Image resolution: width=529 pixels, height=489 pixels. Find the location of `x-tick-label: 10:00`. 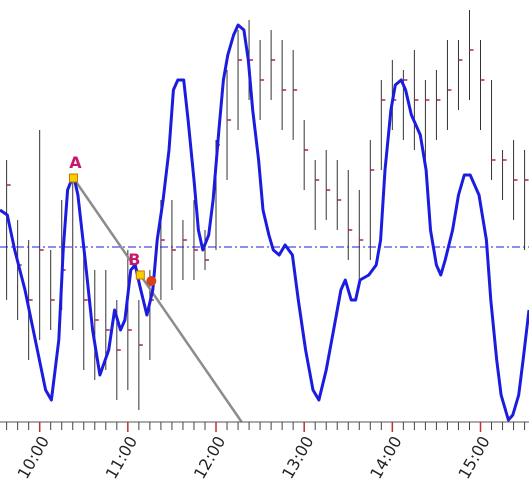

x-tick-label: 10:00 is located at coordinates (34, 457).